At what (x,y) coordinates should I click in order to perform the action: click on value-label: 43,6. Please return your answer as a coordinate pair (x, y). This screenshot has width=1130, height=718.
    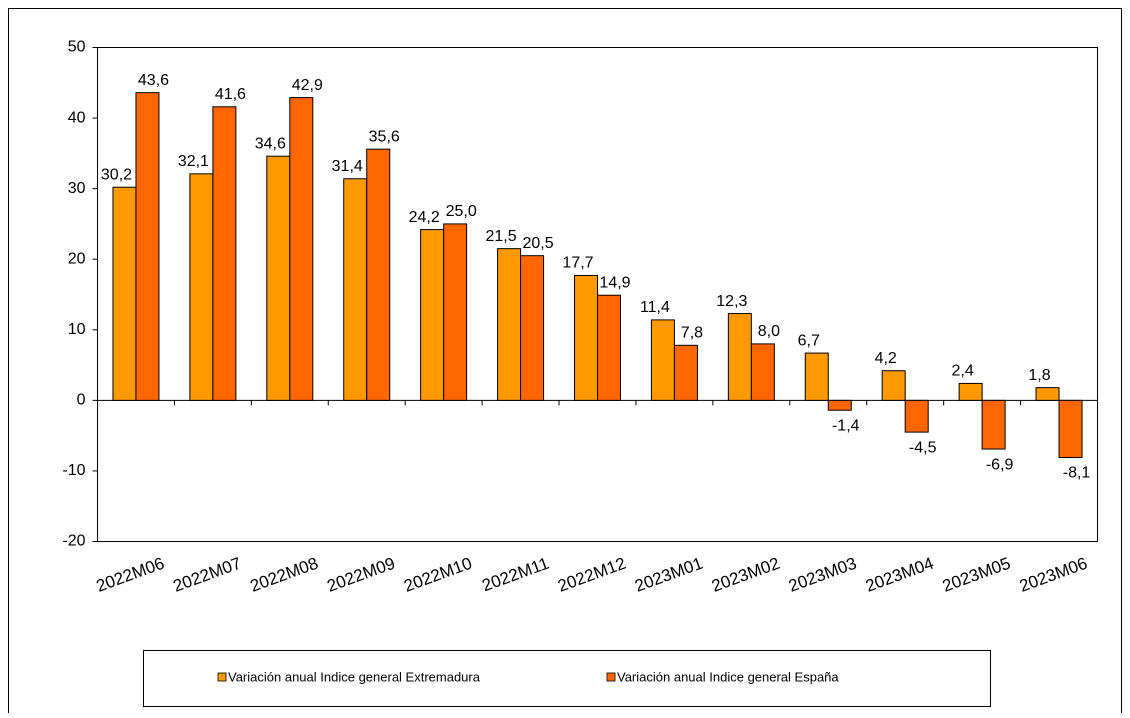
    Looking at the image, I should click on (153, 80).